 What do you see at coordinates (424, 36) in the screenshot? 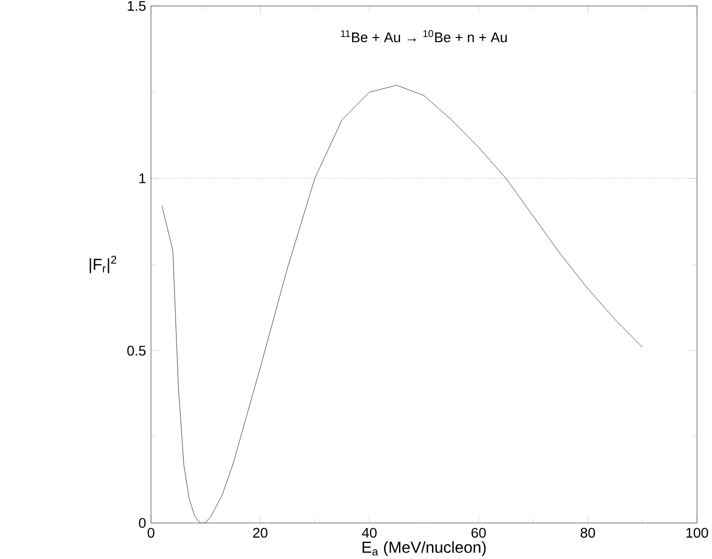
I see `text: $^{11}$Be + Au → $^{10}$Be + n + Au` at bounding box center [424, 36].